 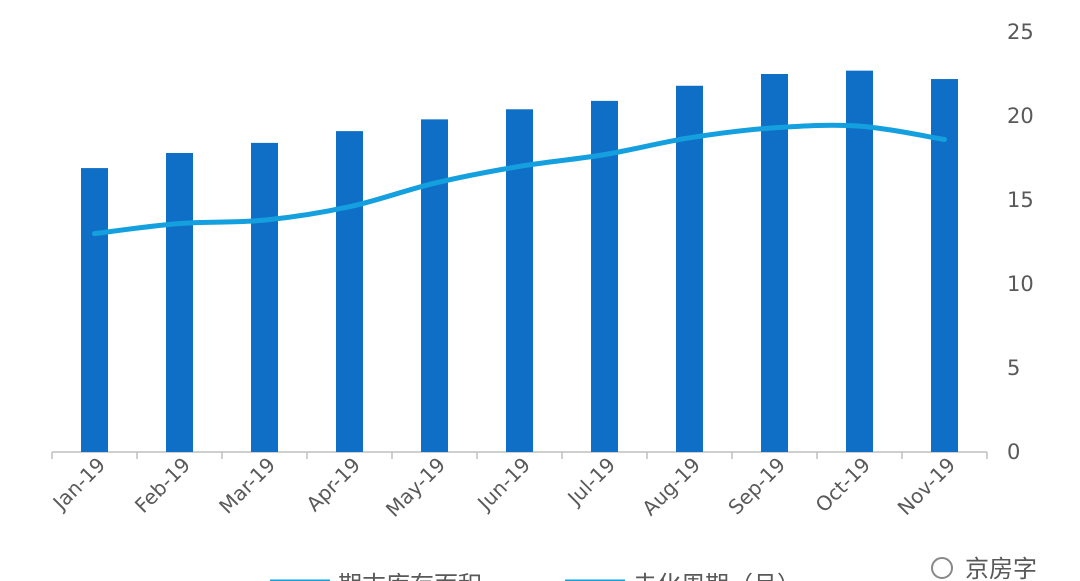 I want to click on x-tick-label: Jun-19, so click(x=503, y=485).